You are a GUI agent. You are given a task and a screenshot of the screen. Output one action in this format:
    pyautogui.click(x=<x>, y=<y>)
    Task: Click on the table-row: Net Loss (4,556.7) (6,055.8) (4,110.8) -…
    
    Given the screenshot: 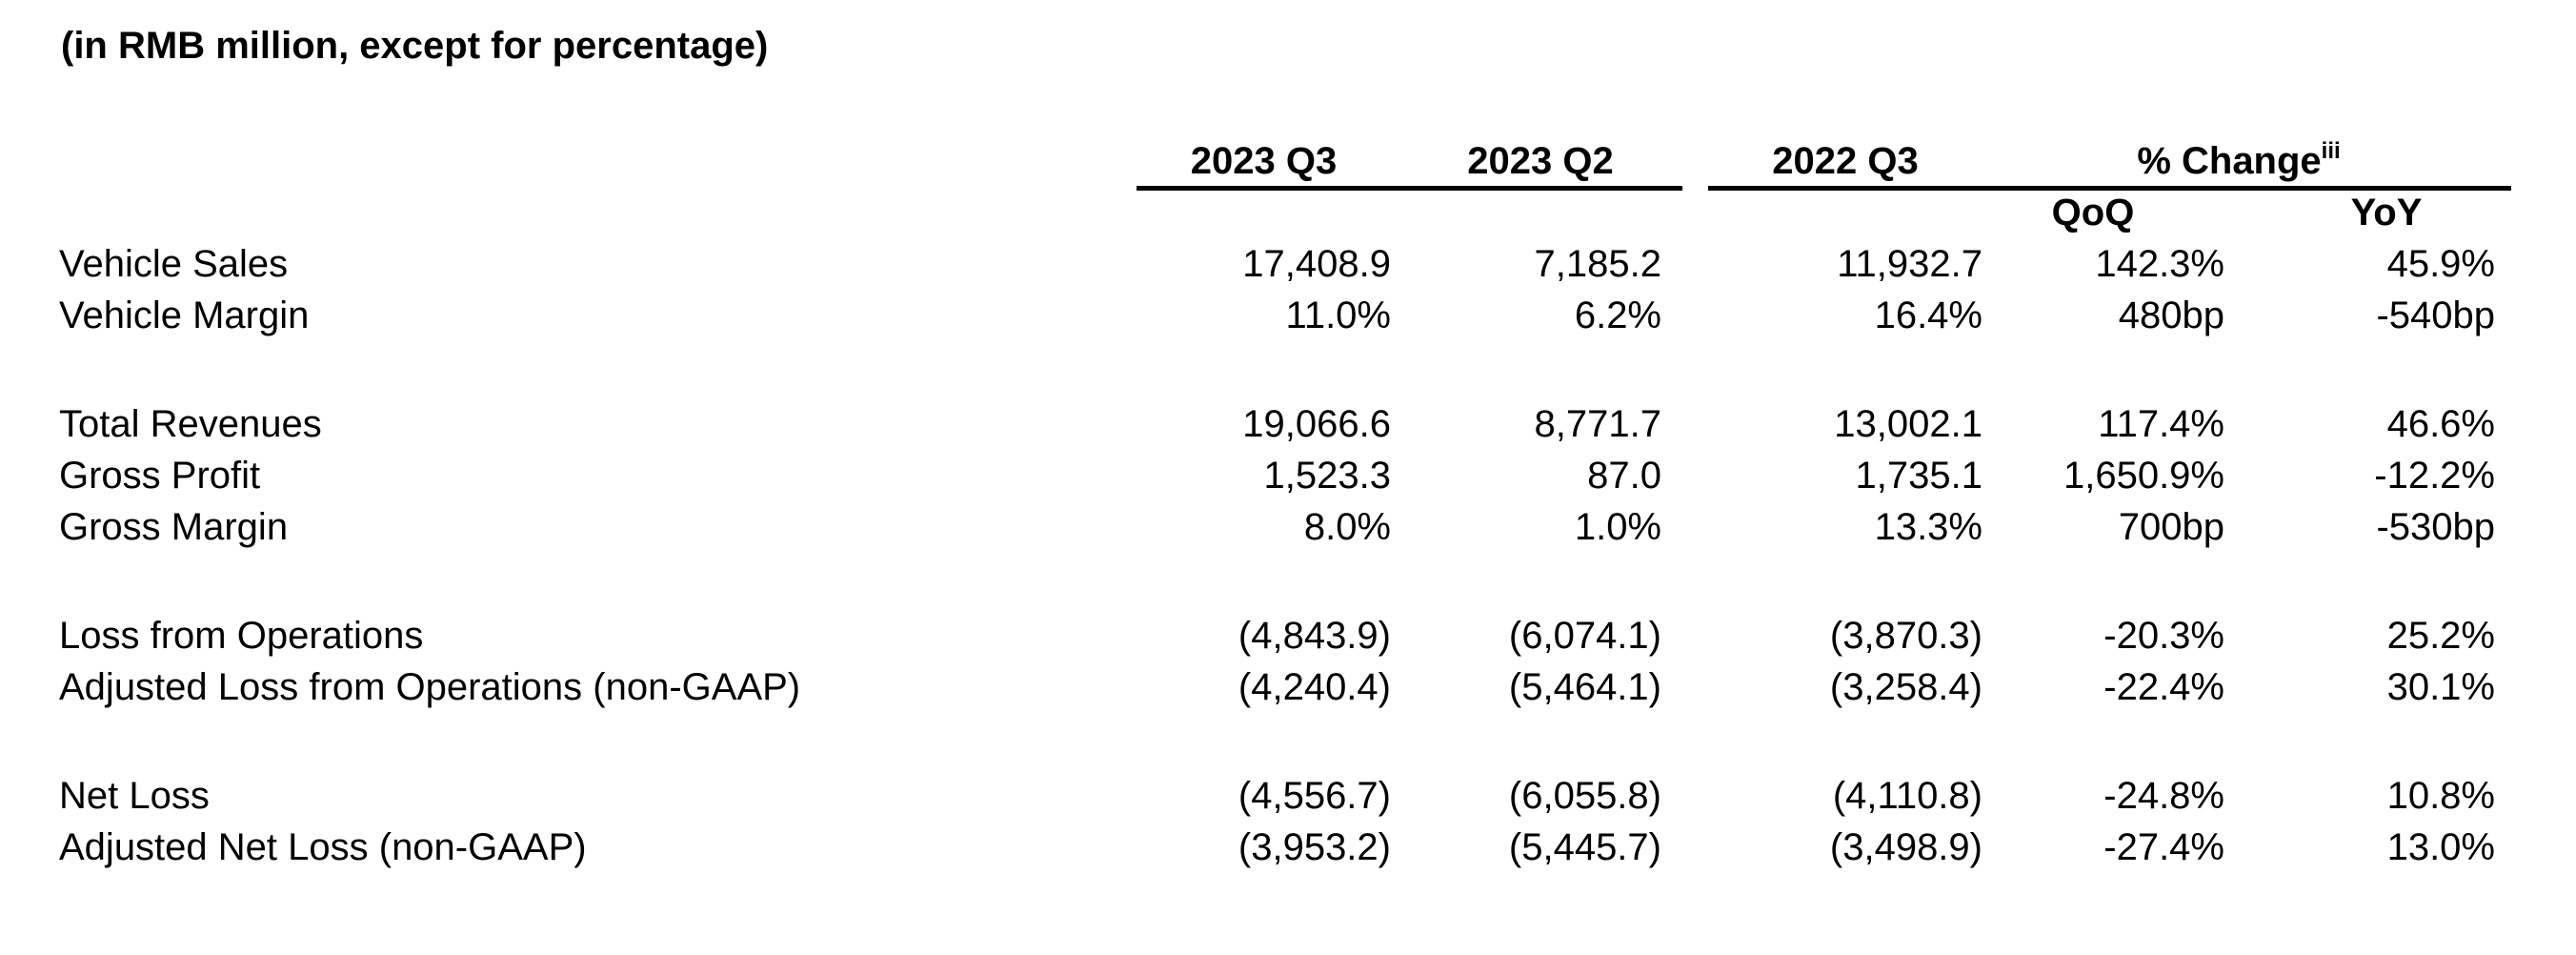 What is the action you would take?
    pyautogui.click(x=1277, y=796)
    